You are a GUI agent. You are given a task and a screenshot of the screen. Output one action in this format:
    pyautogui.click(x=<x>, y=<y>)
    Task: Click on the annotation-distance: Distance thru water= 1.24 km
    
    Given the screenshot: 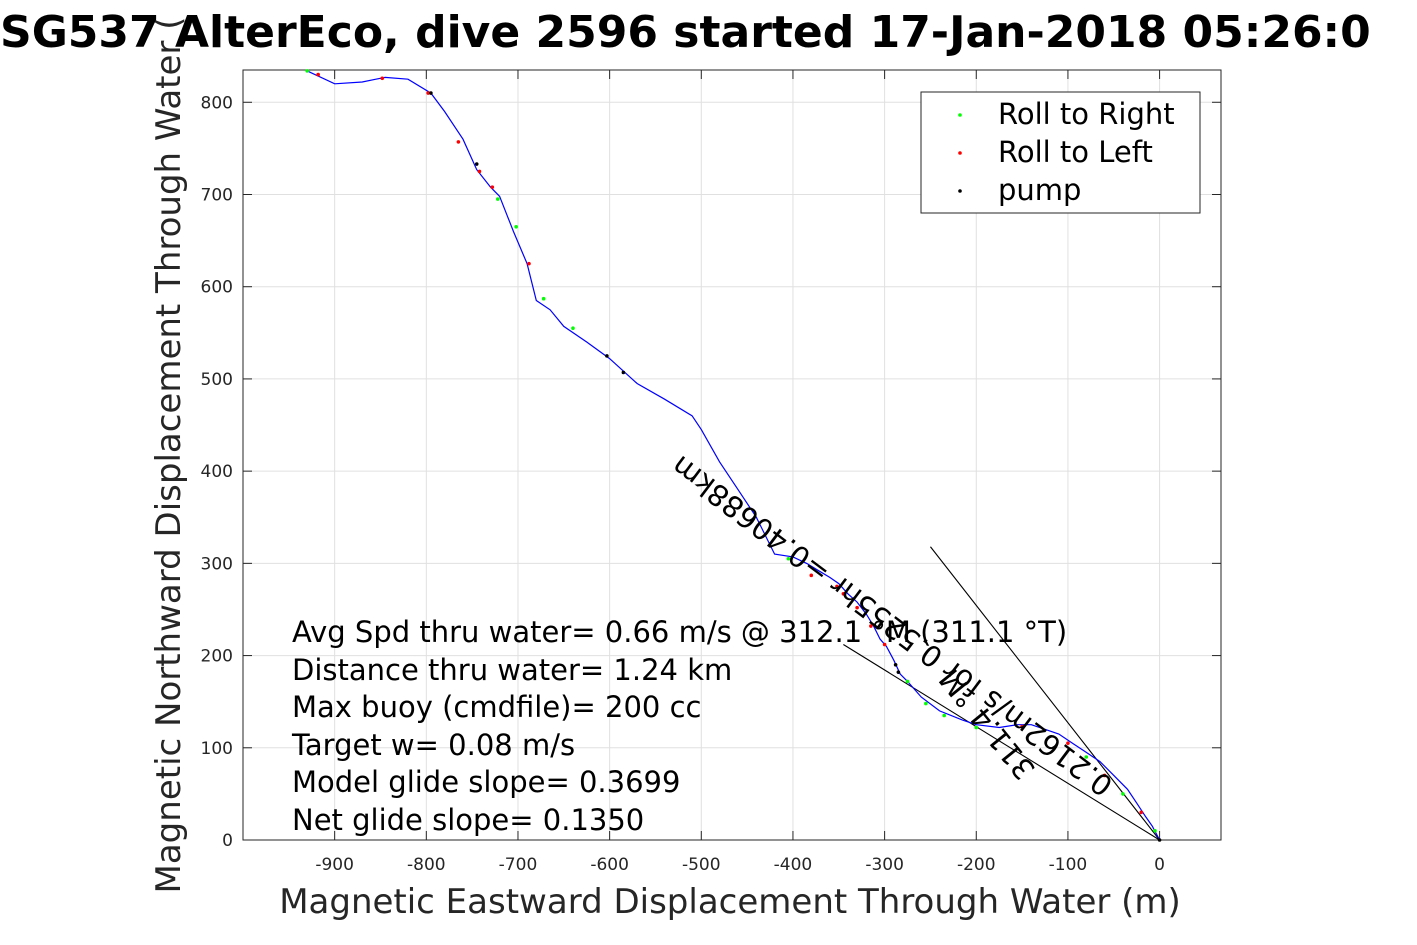 What is the action you would take?
    pyautogui.click(x=512, y=670)
    